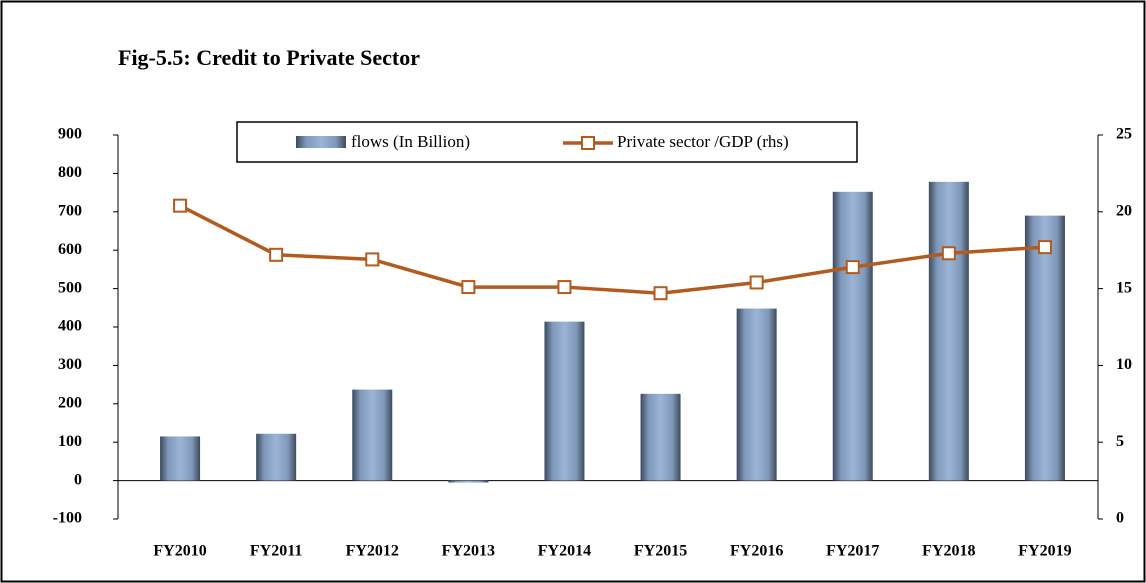 The width and height of the screenshot is (1146, 583). Describe the element at coordinates (67, 518) in the screenshot. I see `y-tick-label: -100` at that location.